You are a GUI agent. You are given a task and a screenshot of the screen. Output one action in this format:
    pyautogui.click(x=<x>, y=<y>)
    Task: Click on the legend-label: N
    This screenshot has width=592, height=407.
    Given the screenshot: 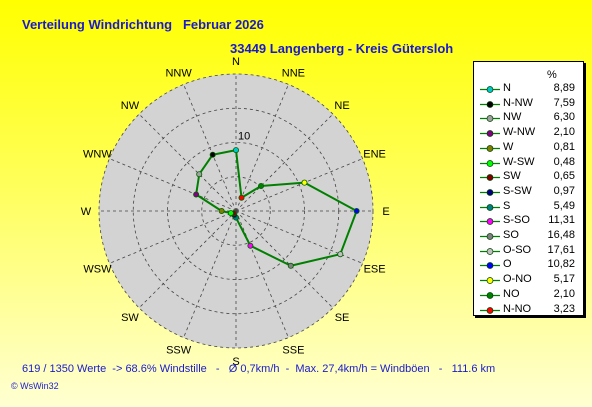 What is the action you would take?
    pyautogui.click(x=507, y=88)
    